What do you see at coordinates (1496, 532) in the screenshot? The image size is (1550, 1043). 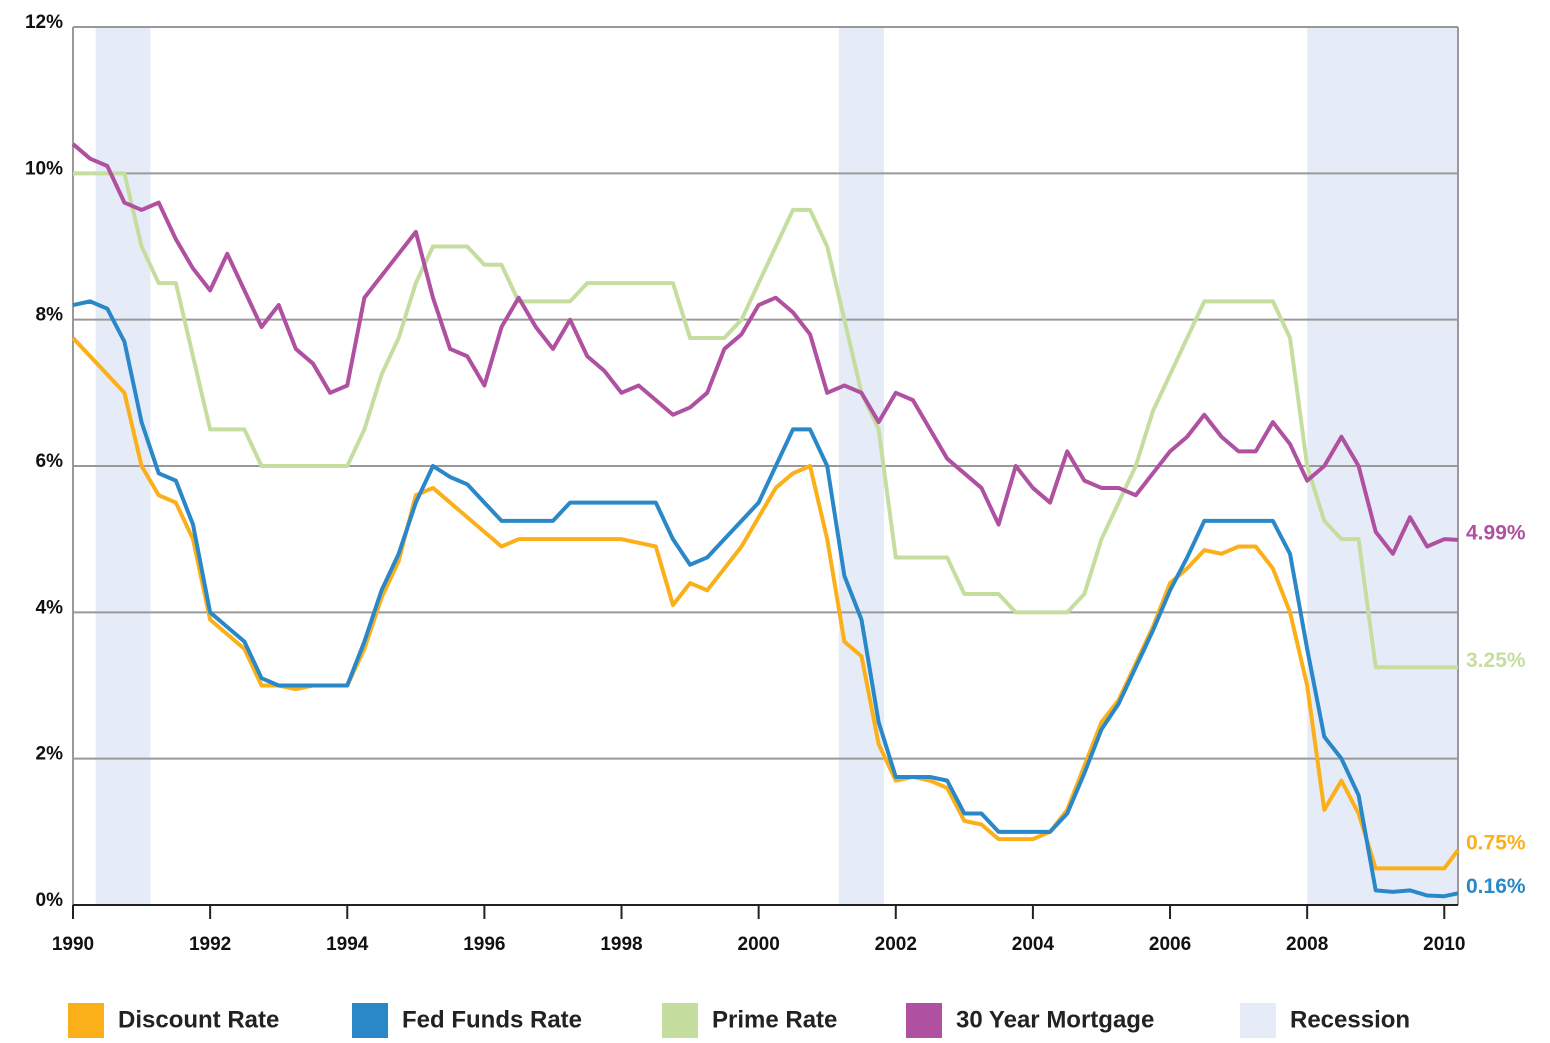 I see `end-label: 4.99%` at bounding box center [1496, 532].